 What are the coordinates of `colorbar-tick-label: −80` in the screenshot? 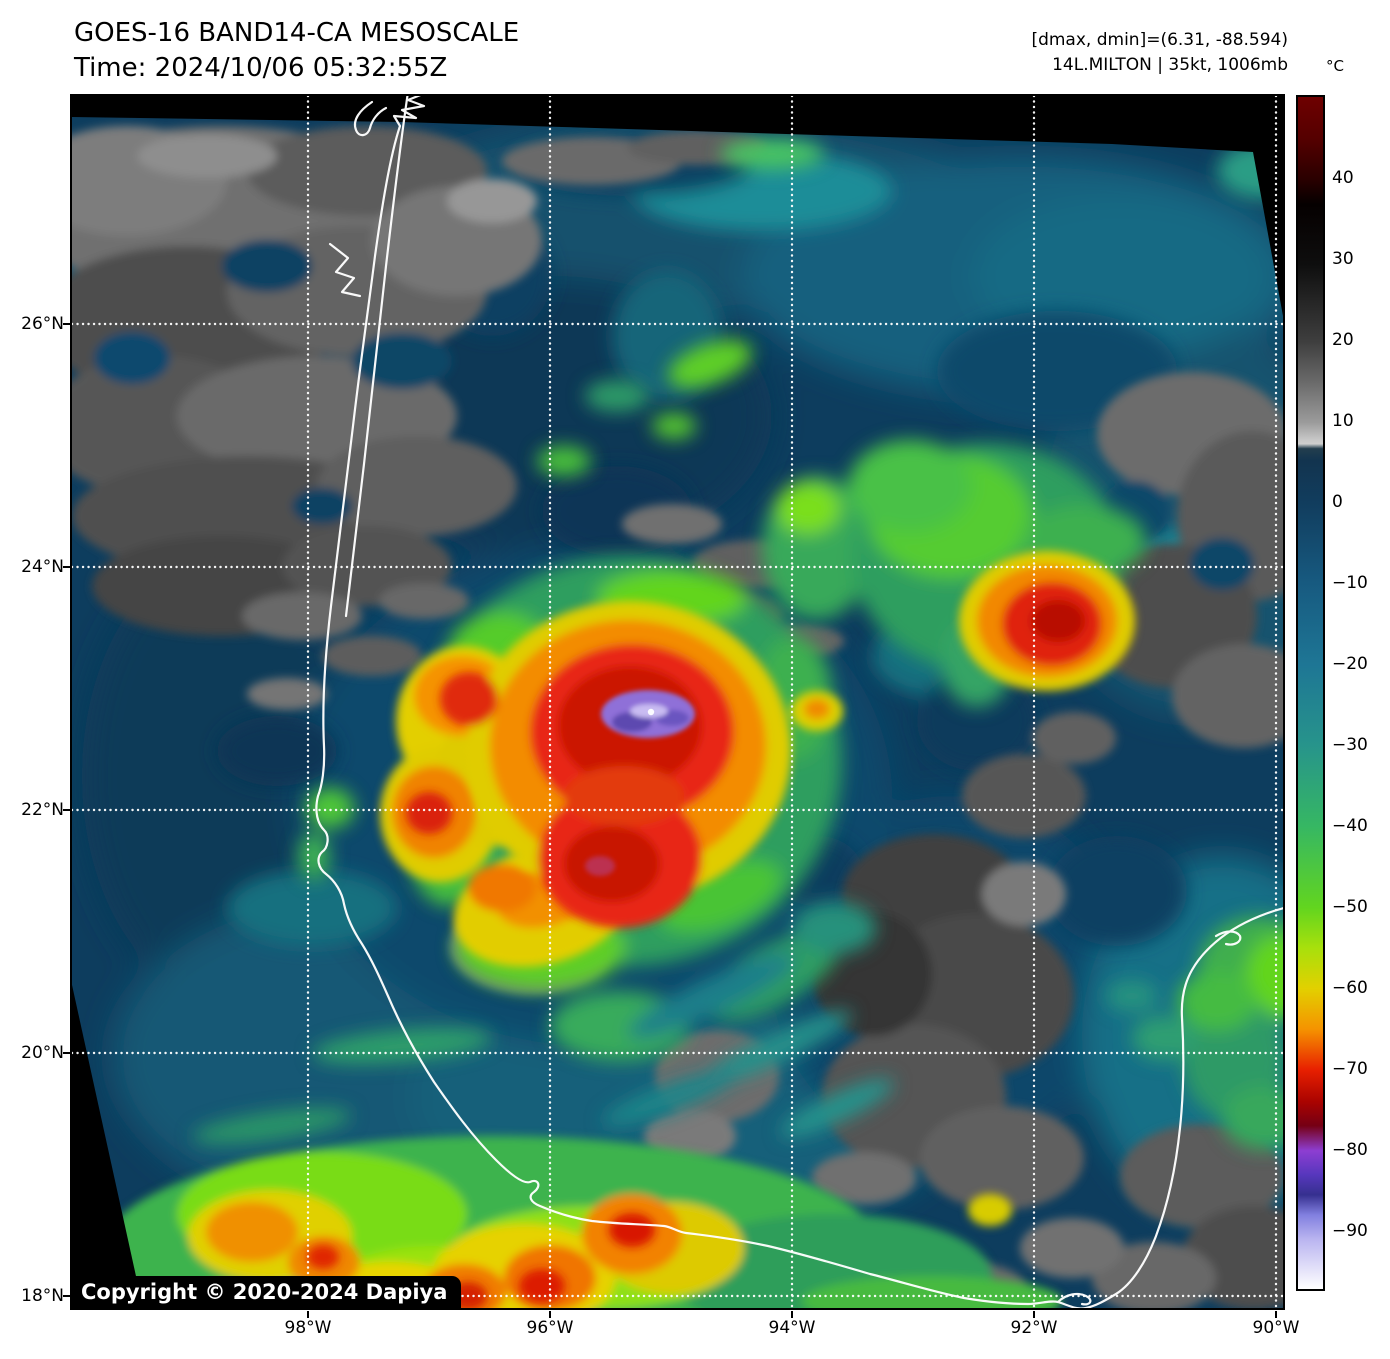 It's located at (1350, 1150).